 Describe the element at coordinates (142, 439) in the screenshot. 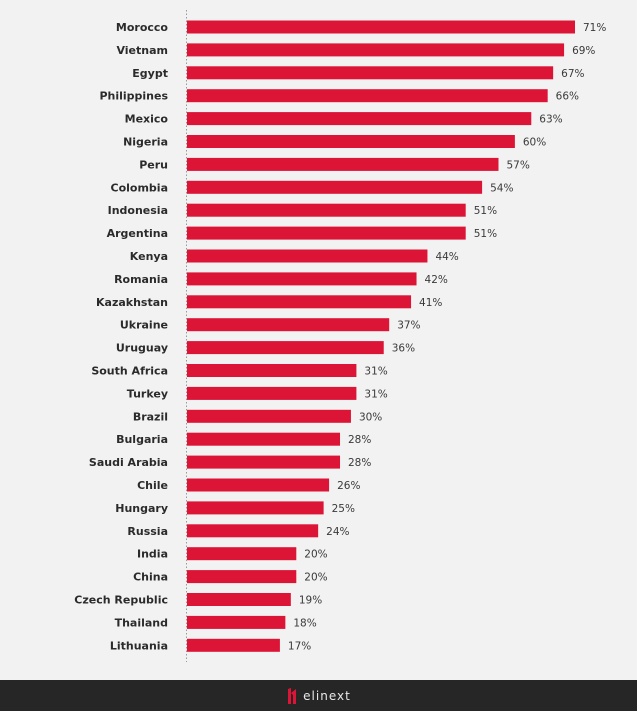

I see `category-label: Bulgaria` at that location.